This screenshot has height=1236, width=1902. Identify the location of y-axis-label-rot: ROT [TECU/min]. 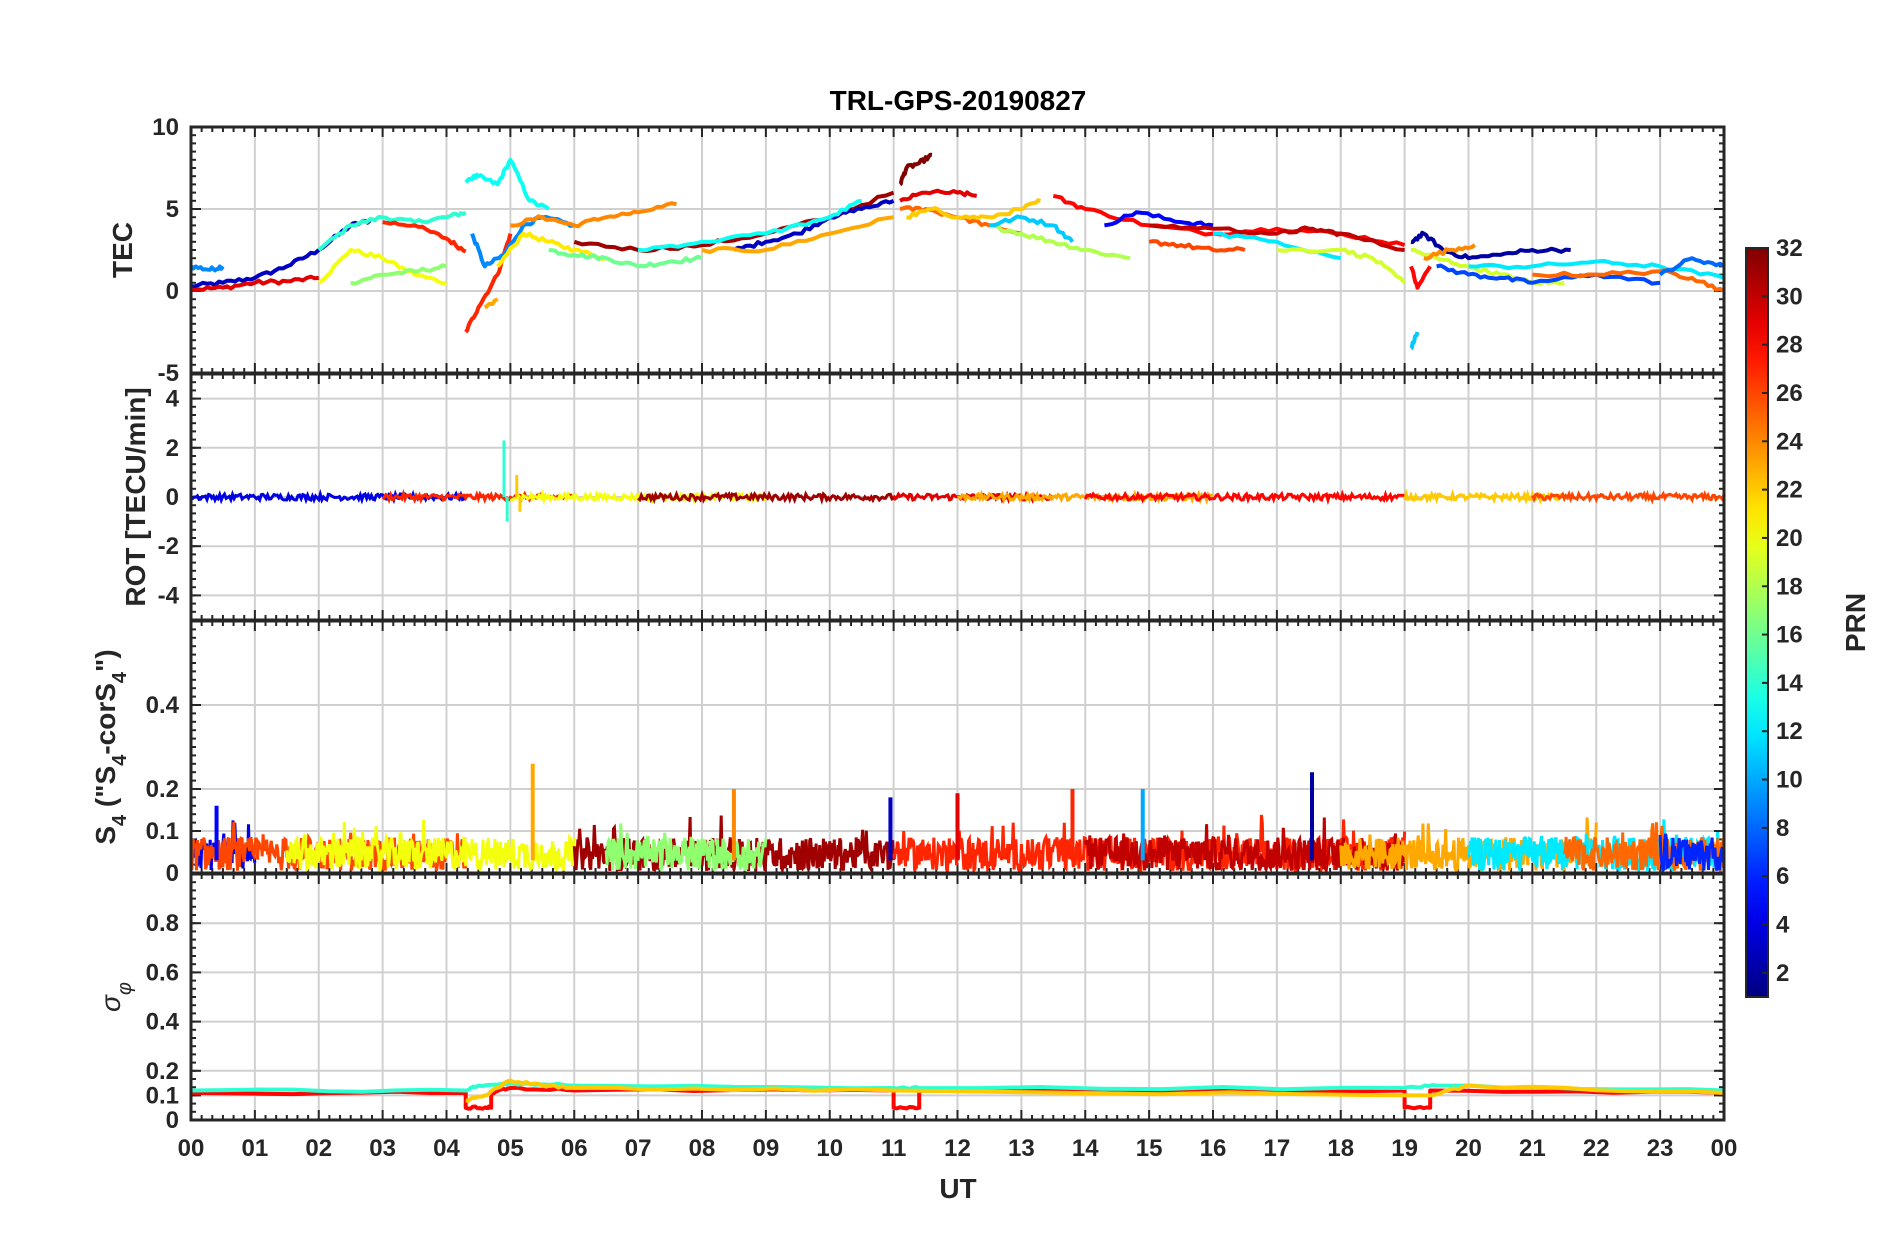
(135, 496).